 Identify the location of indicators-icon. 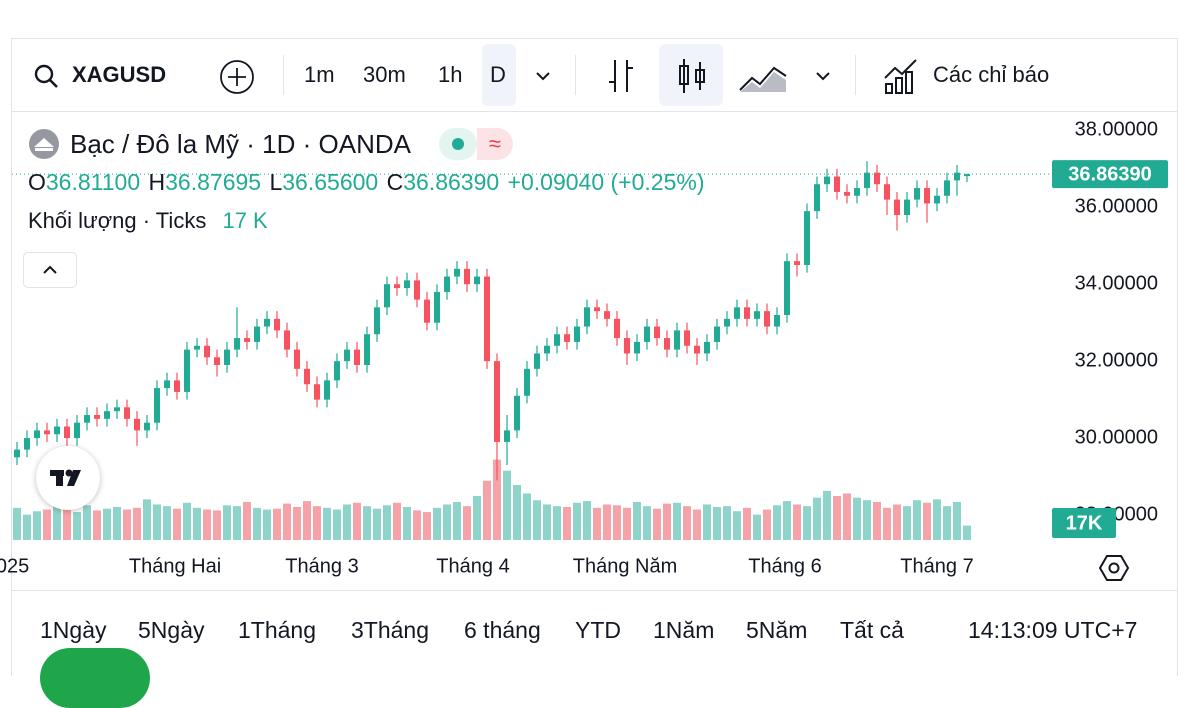
(901, 76).